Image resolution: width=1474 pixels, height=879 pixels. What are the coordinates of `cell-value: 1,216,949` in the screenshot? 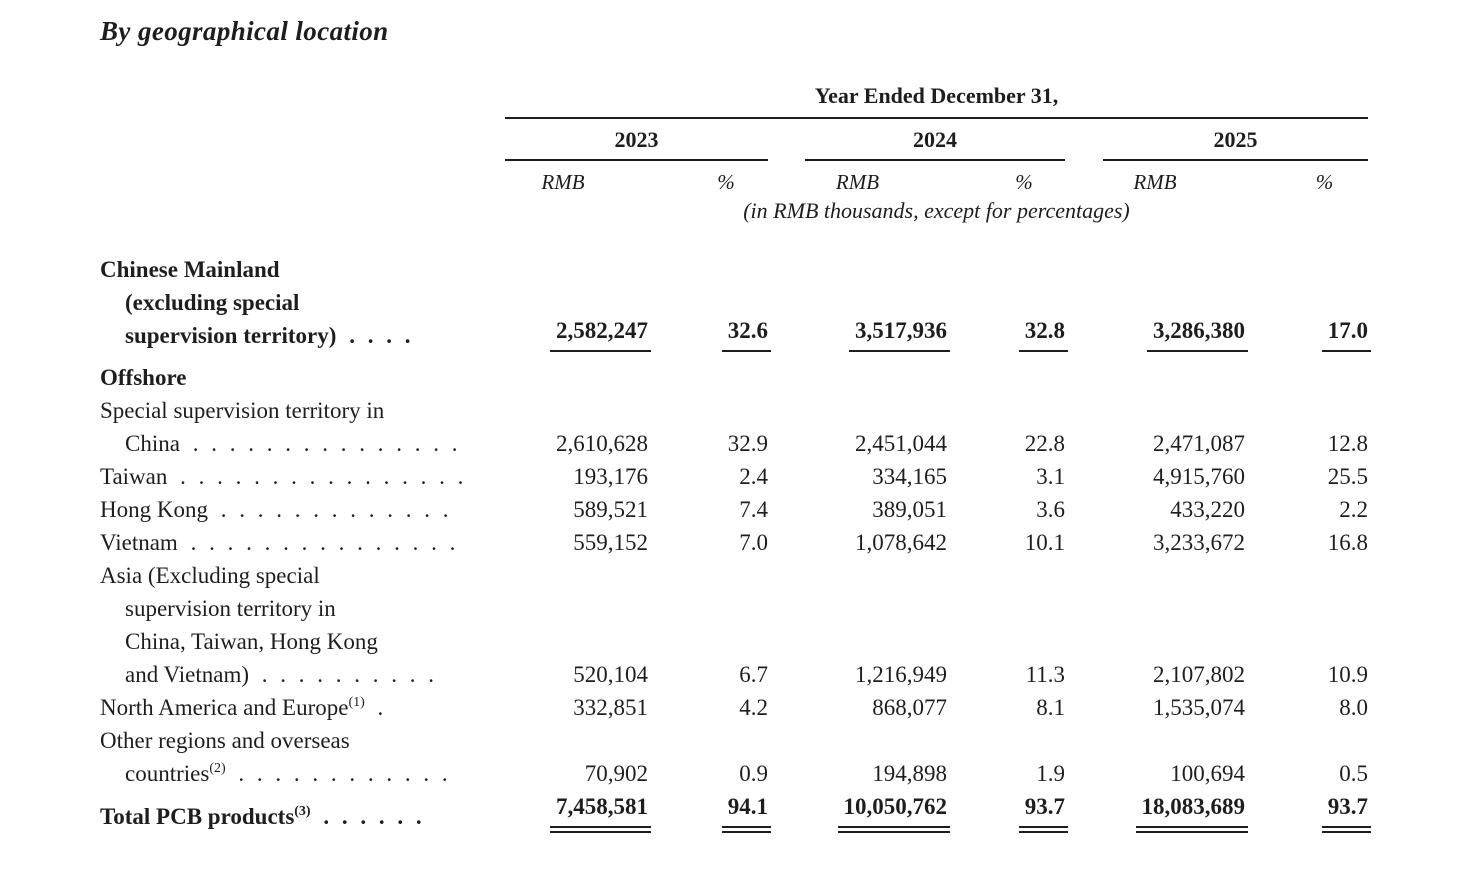 It's located at (901, 674).